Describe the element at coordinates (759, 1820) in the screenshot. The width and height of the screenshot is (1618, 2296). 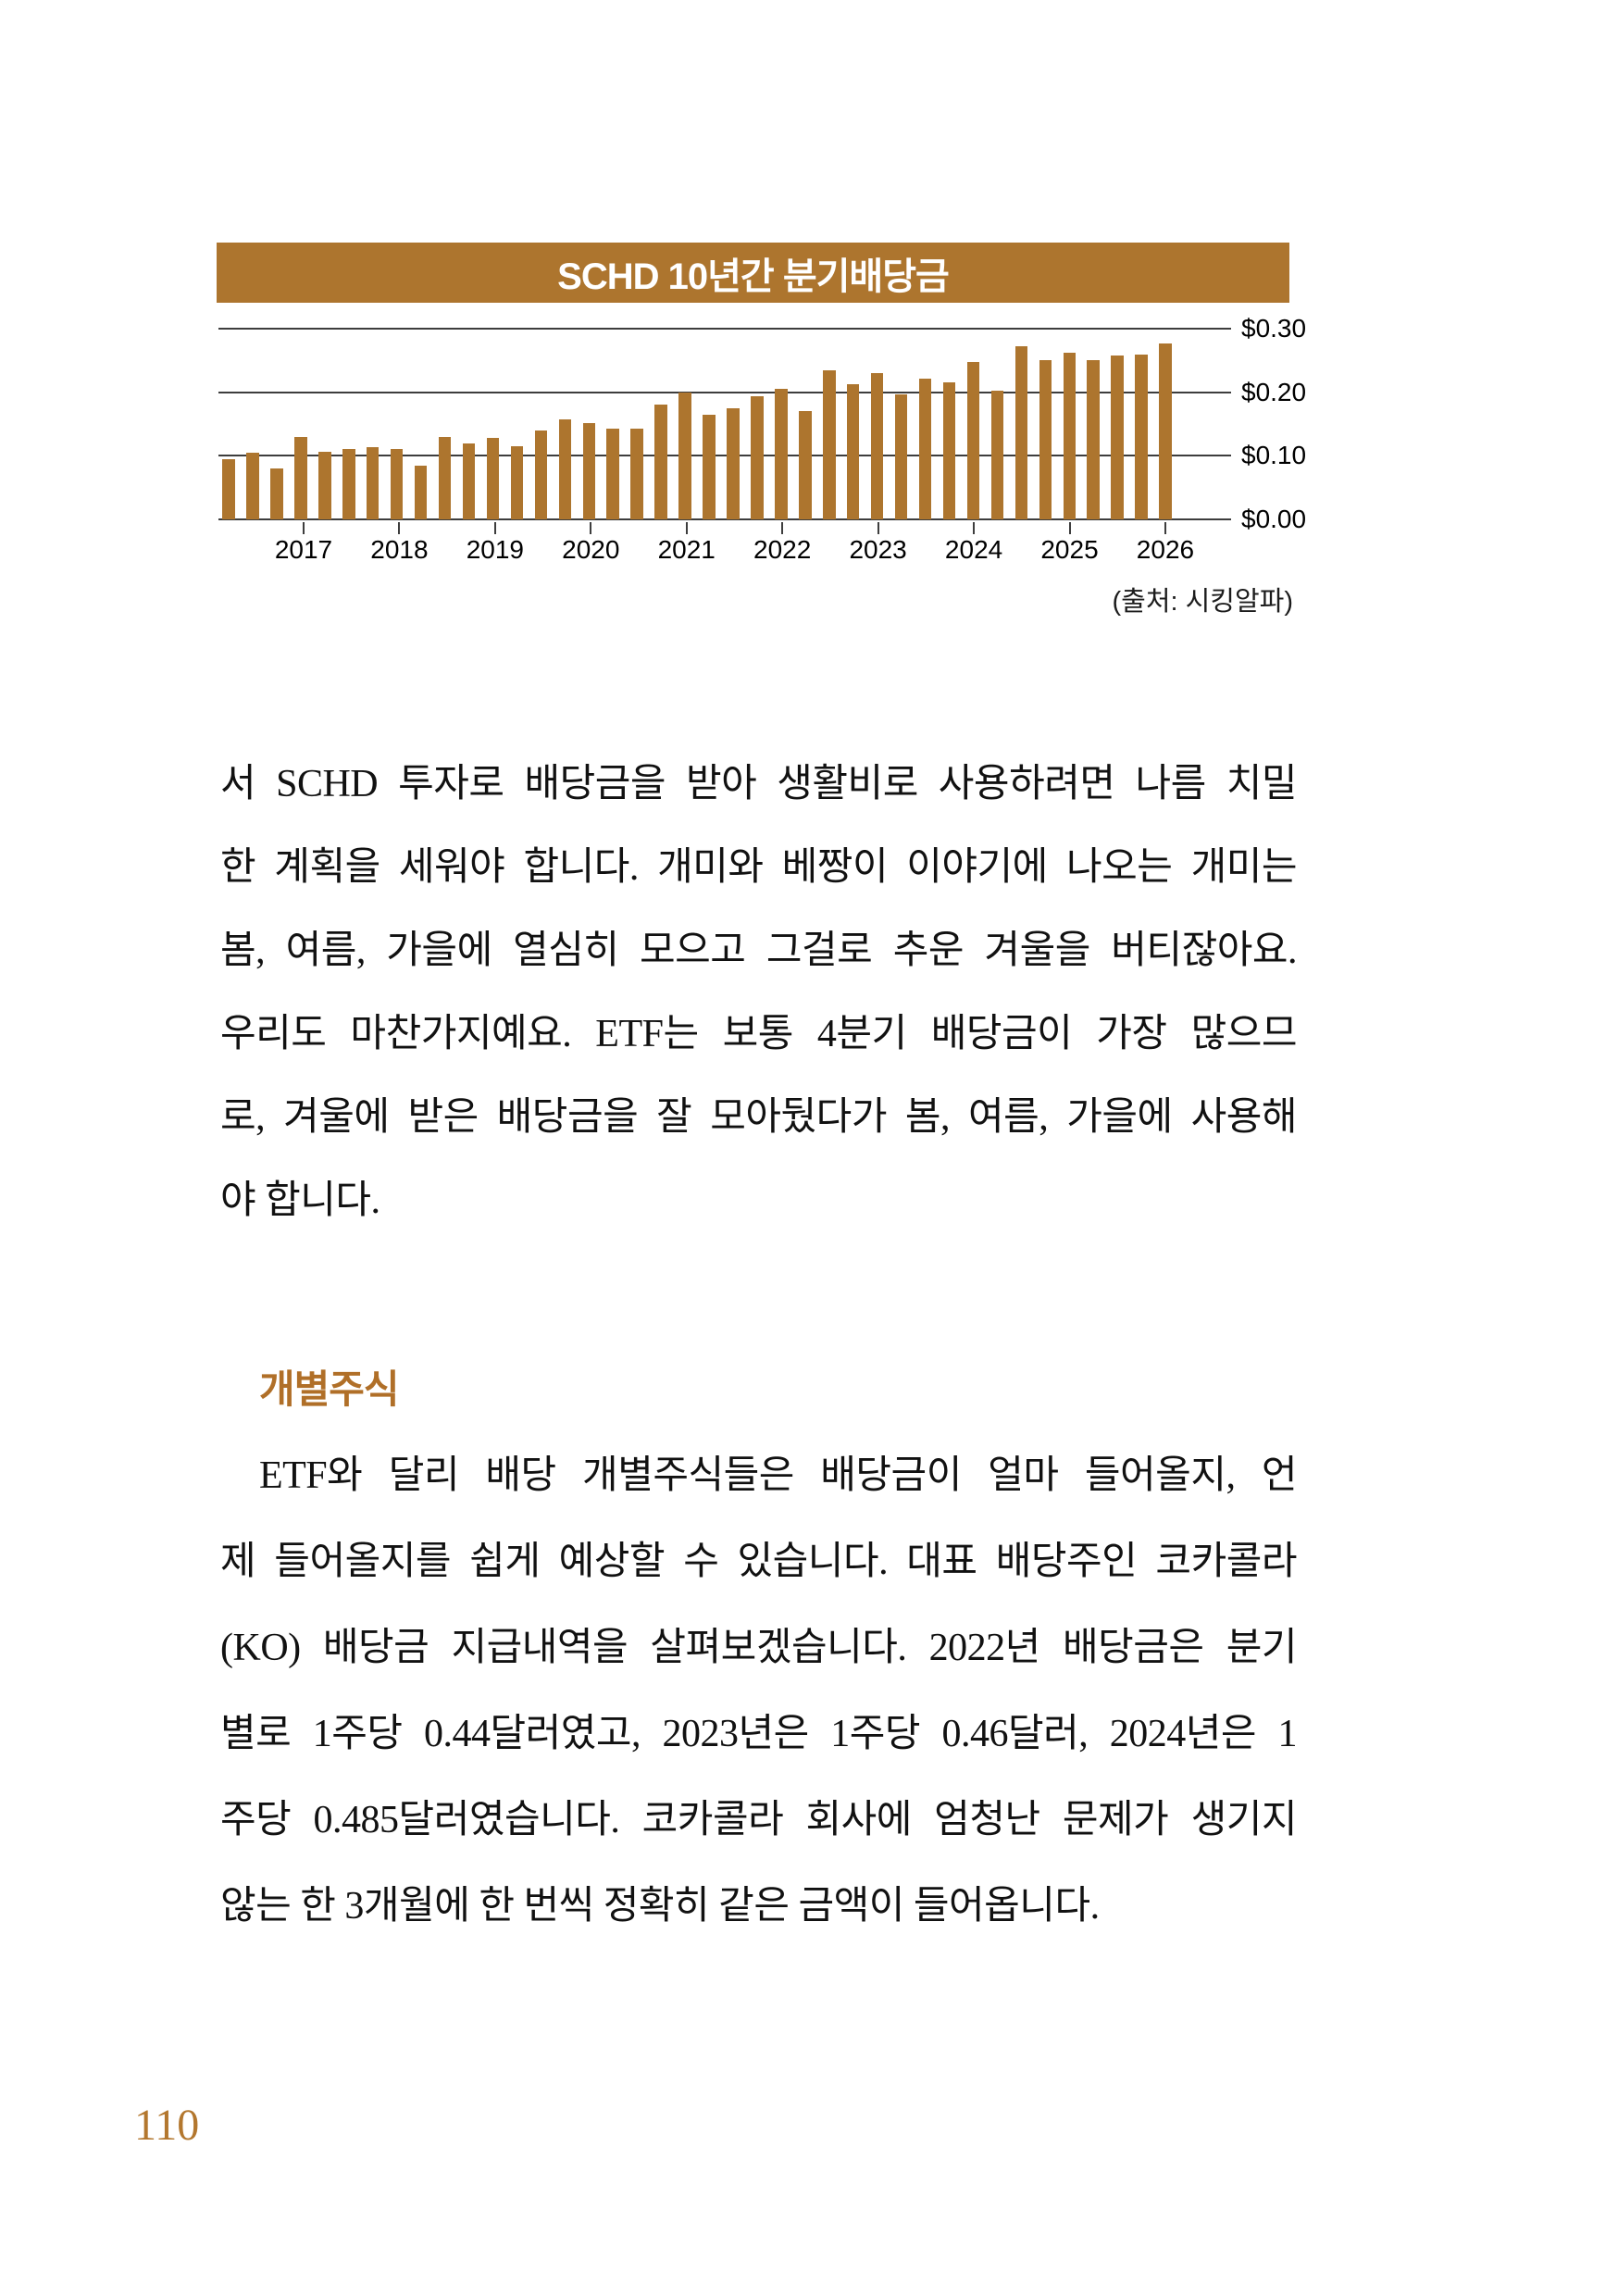
I see `body-line: 주당 0.485달러였습니다. 코카콜라 회사에 엄청난 문제가 생기지` at that location.